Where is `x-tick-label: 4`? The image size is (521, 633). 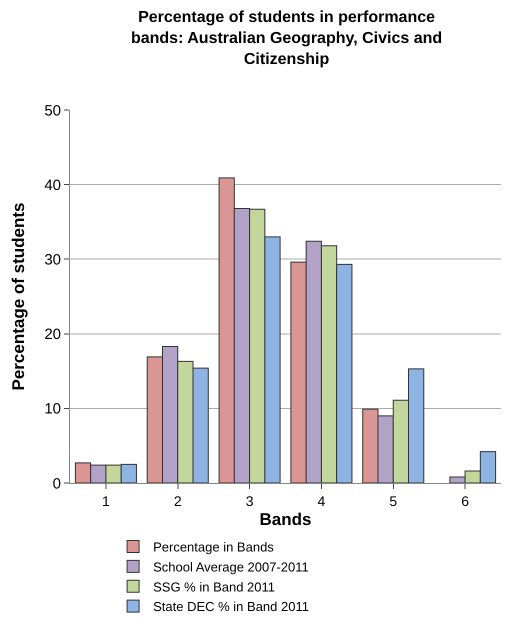
x-tick-label: 4 is located at coordinates (322, 500).